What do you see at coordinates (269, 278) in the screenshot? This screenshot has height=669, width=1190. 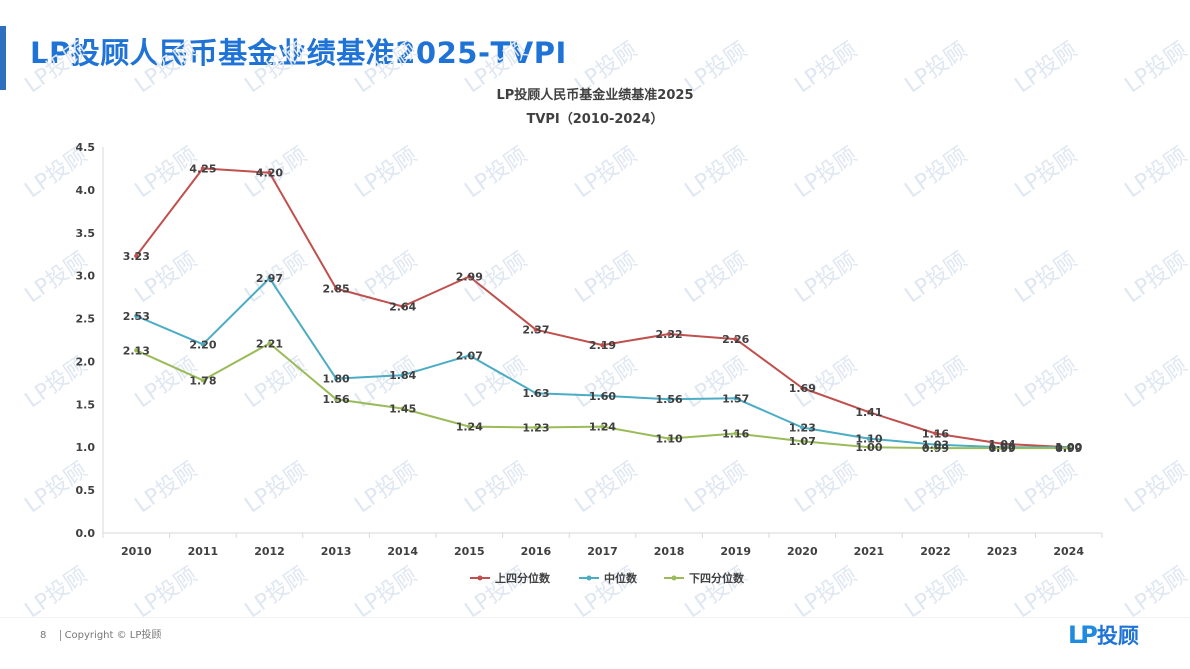 I see `data-label: 2.97` at bounding box center [269, 278].